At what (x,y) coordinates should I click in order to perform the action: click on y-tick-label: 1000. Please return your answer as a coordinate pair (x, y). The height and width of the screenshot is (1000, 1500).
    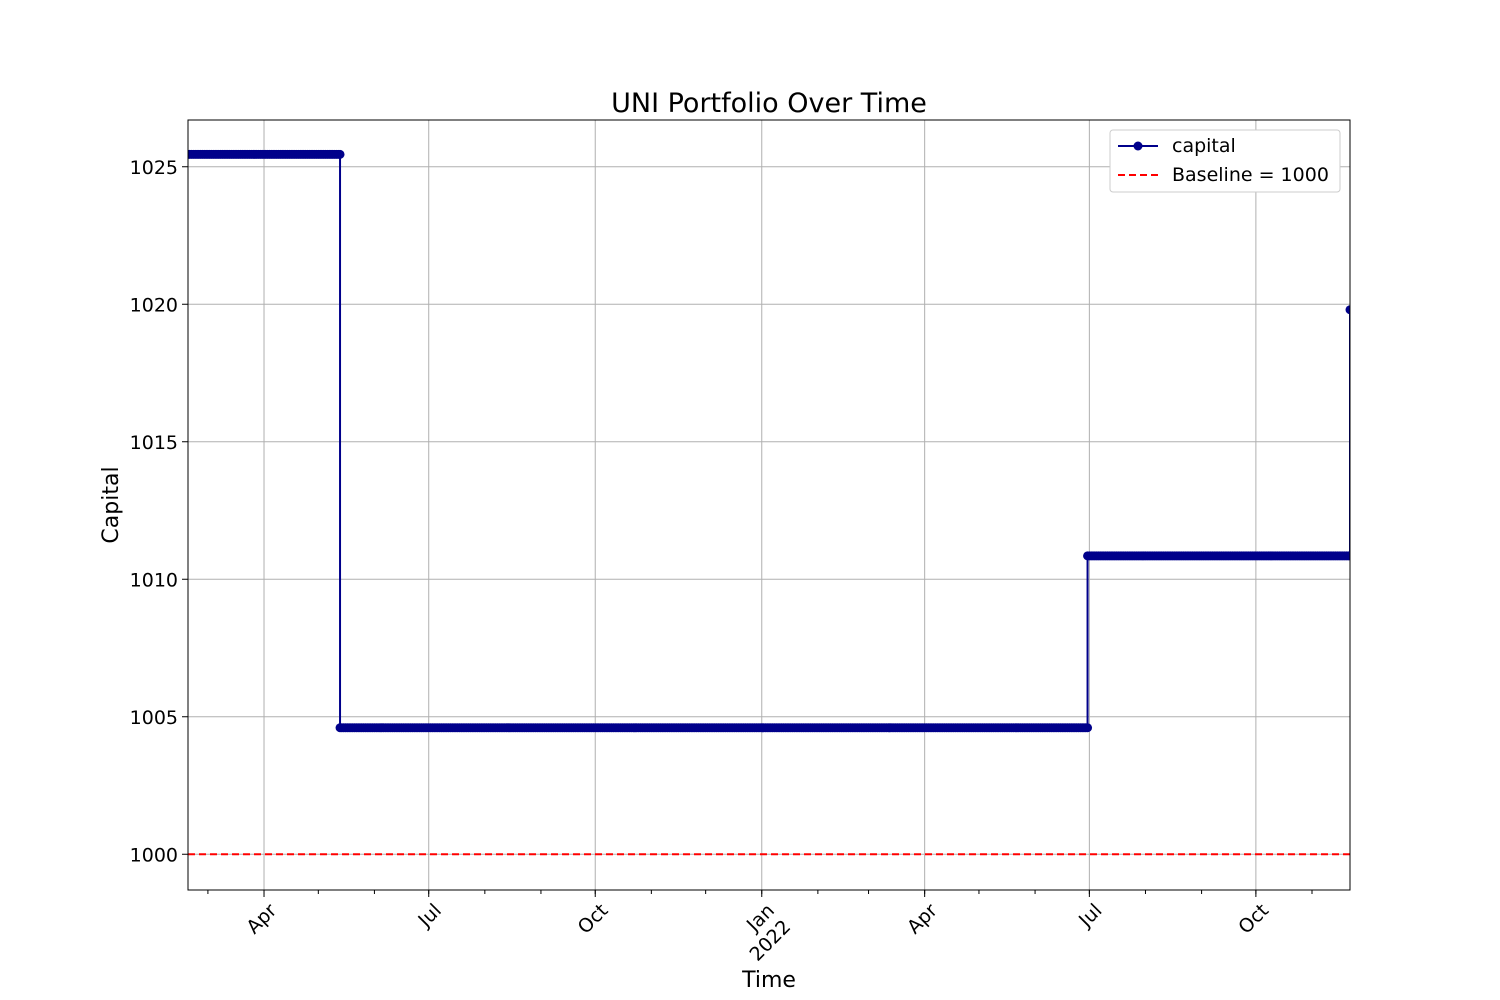
    Looking at the image, I should click on (154, 855).